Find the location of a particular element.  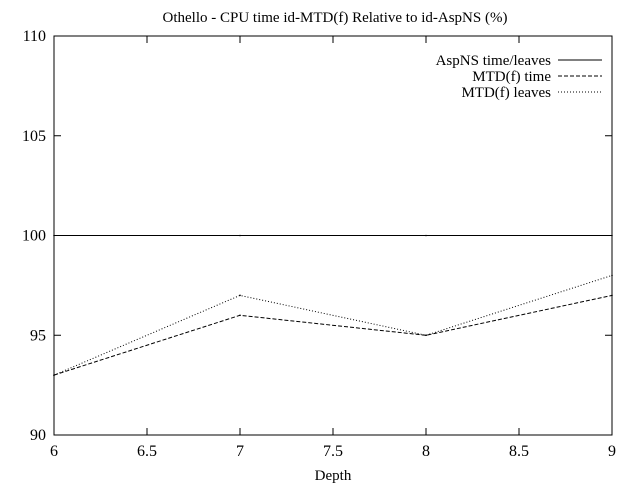

x-tick-label: 8 is located at coordinates (426, 451).